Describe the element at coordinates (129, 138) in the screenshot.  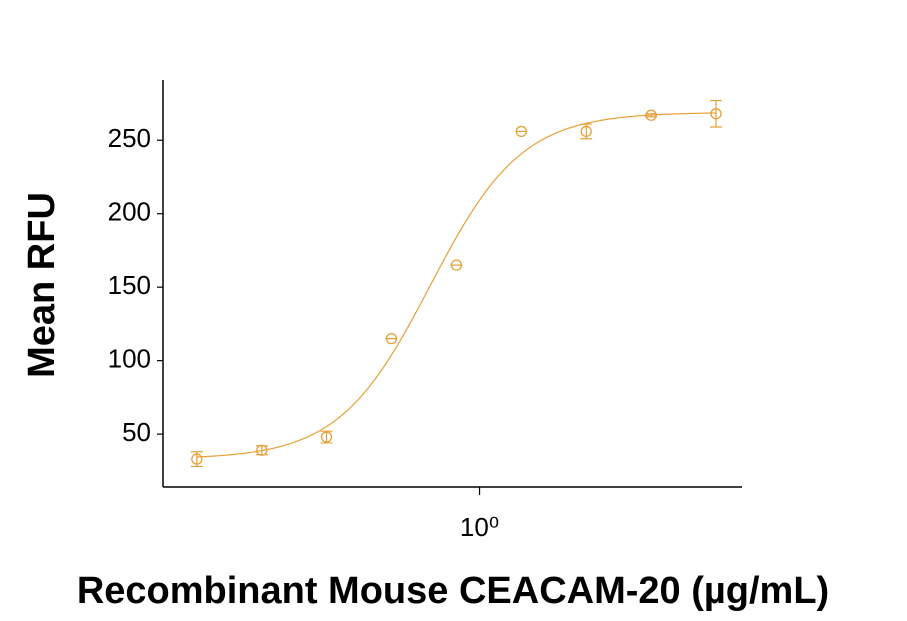
I see `y-tick-label: 250` at that location.